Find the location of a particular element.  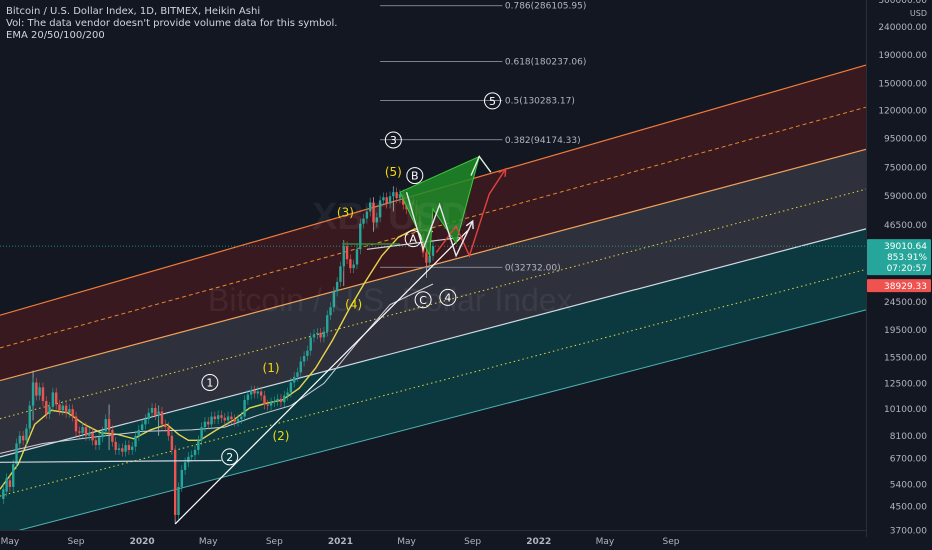

price-tick-label: 3700.00 is located at coordinates (908, 531).